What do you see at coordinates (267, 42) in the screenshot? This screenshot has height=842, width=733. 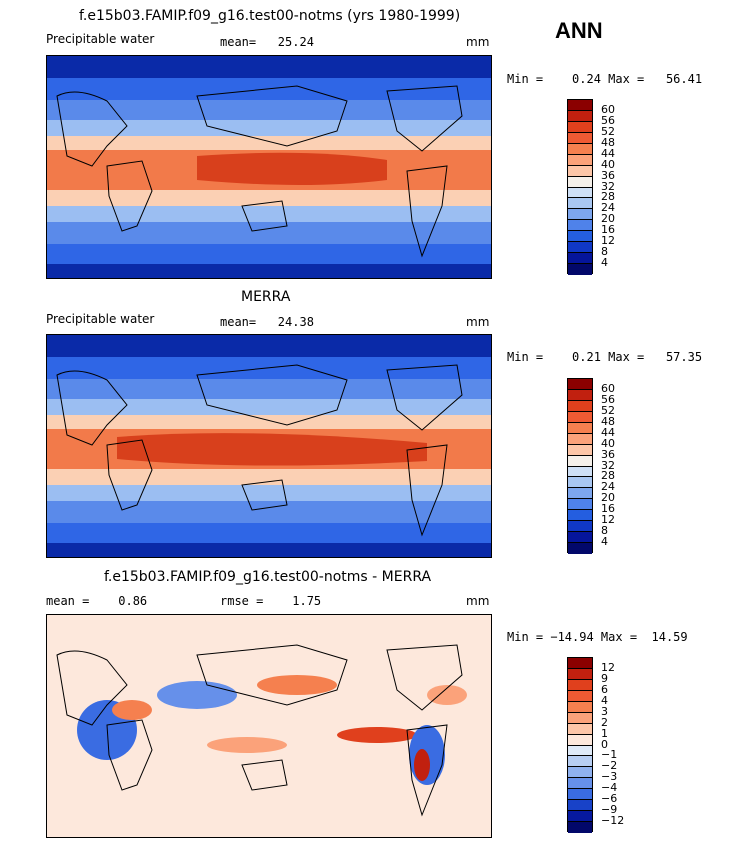 I see `panel1-mean: mean= 25.24` at bounding box center [267, 42].